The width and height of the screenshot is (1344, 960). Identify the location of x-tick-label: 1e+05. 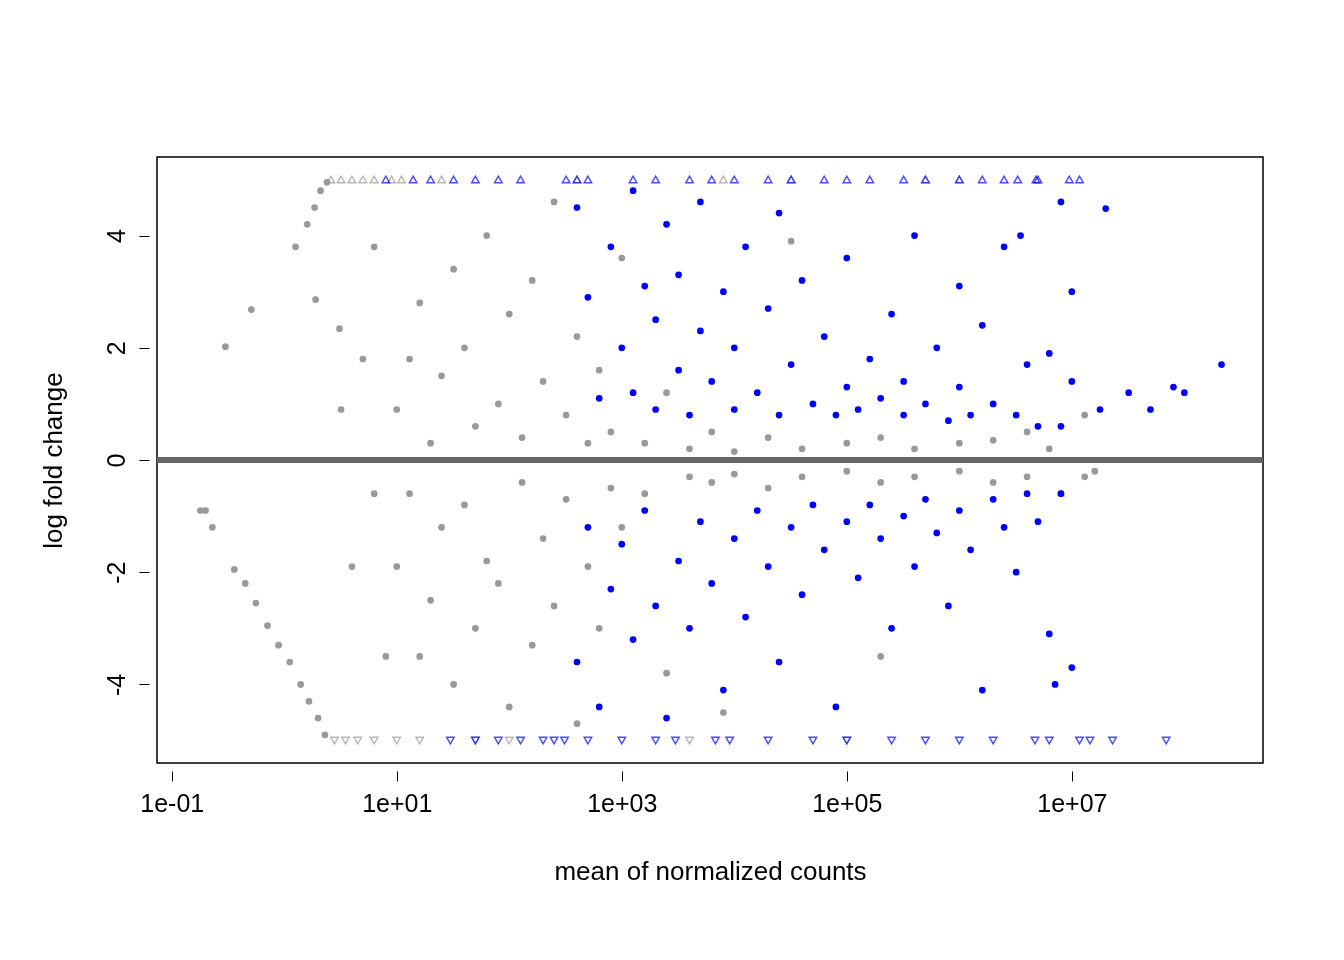
(847, 802).